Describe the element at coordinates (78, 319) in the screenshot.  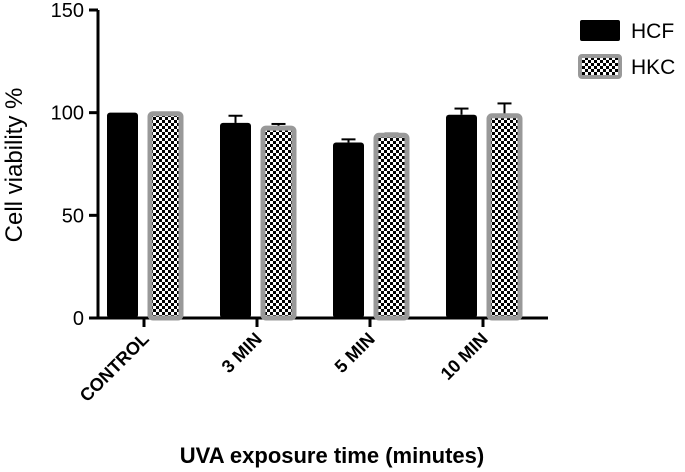
I see `y-tick-label: 0` at that location.